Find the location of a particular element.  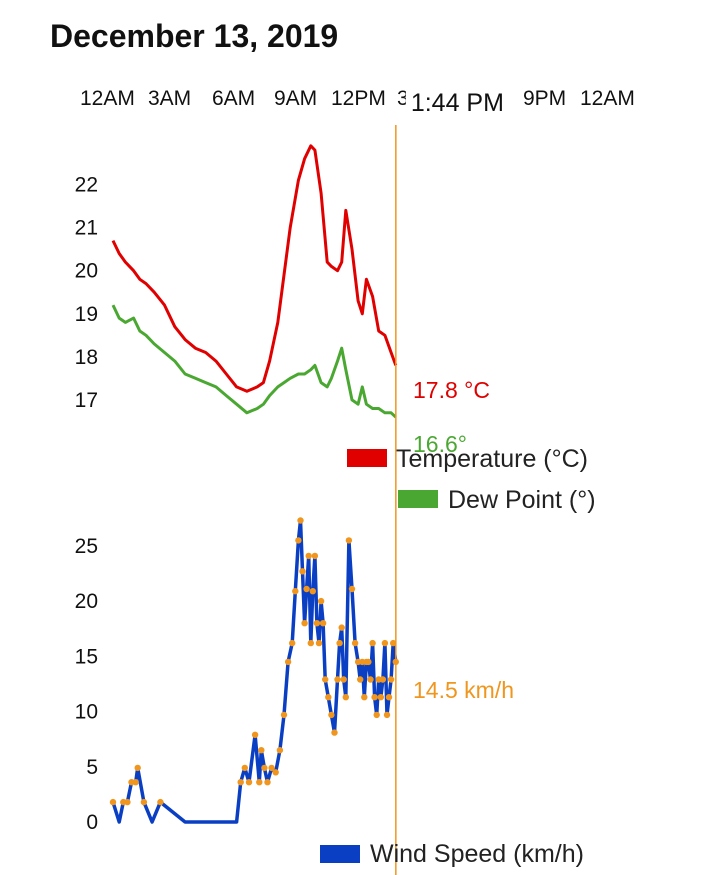

wind-legend-swatch is located at coordinates (340, 854).